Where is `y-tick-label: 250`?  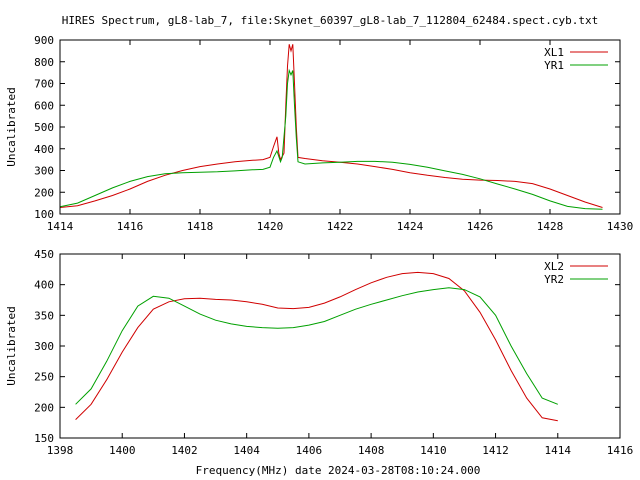
y-tick-label: 250 is located at coordinates (44, 377).